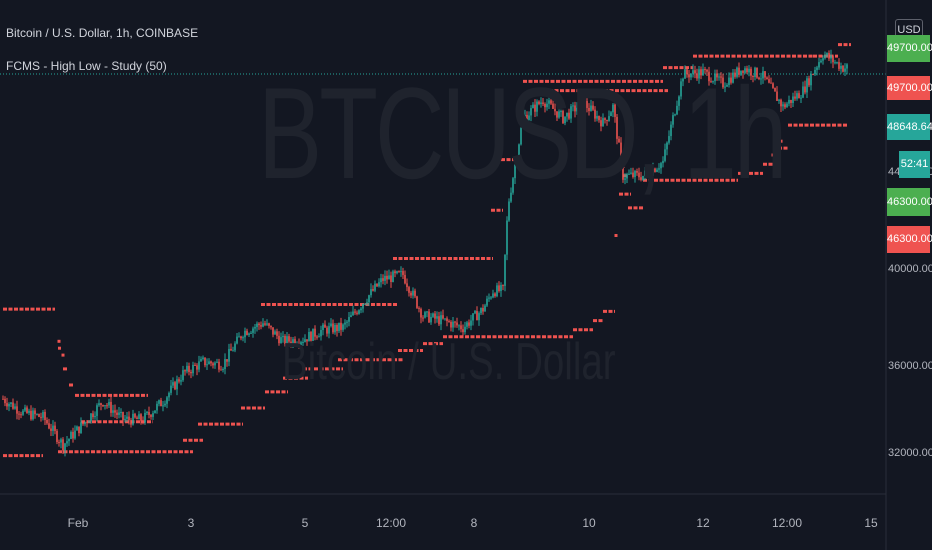 This screenshot has height=550, width=932. I want to click on low-level-badge-2: 46300.00, so click(909, 239).